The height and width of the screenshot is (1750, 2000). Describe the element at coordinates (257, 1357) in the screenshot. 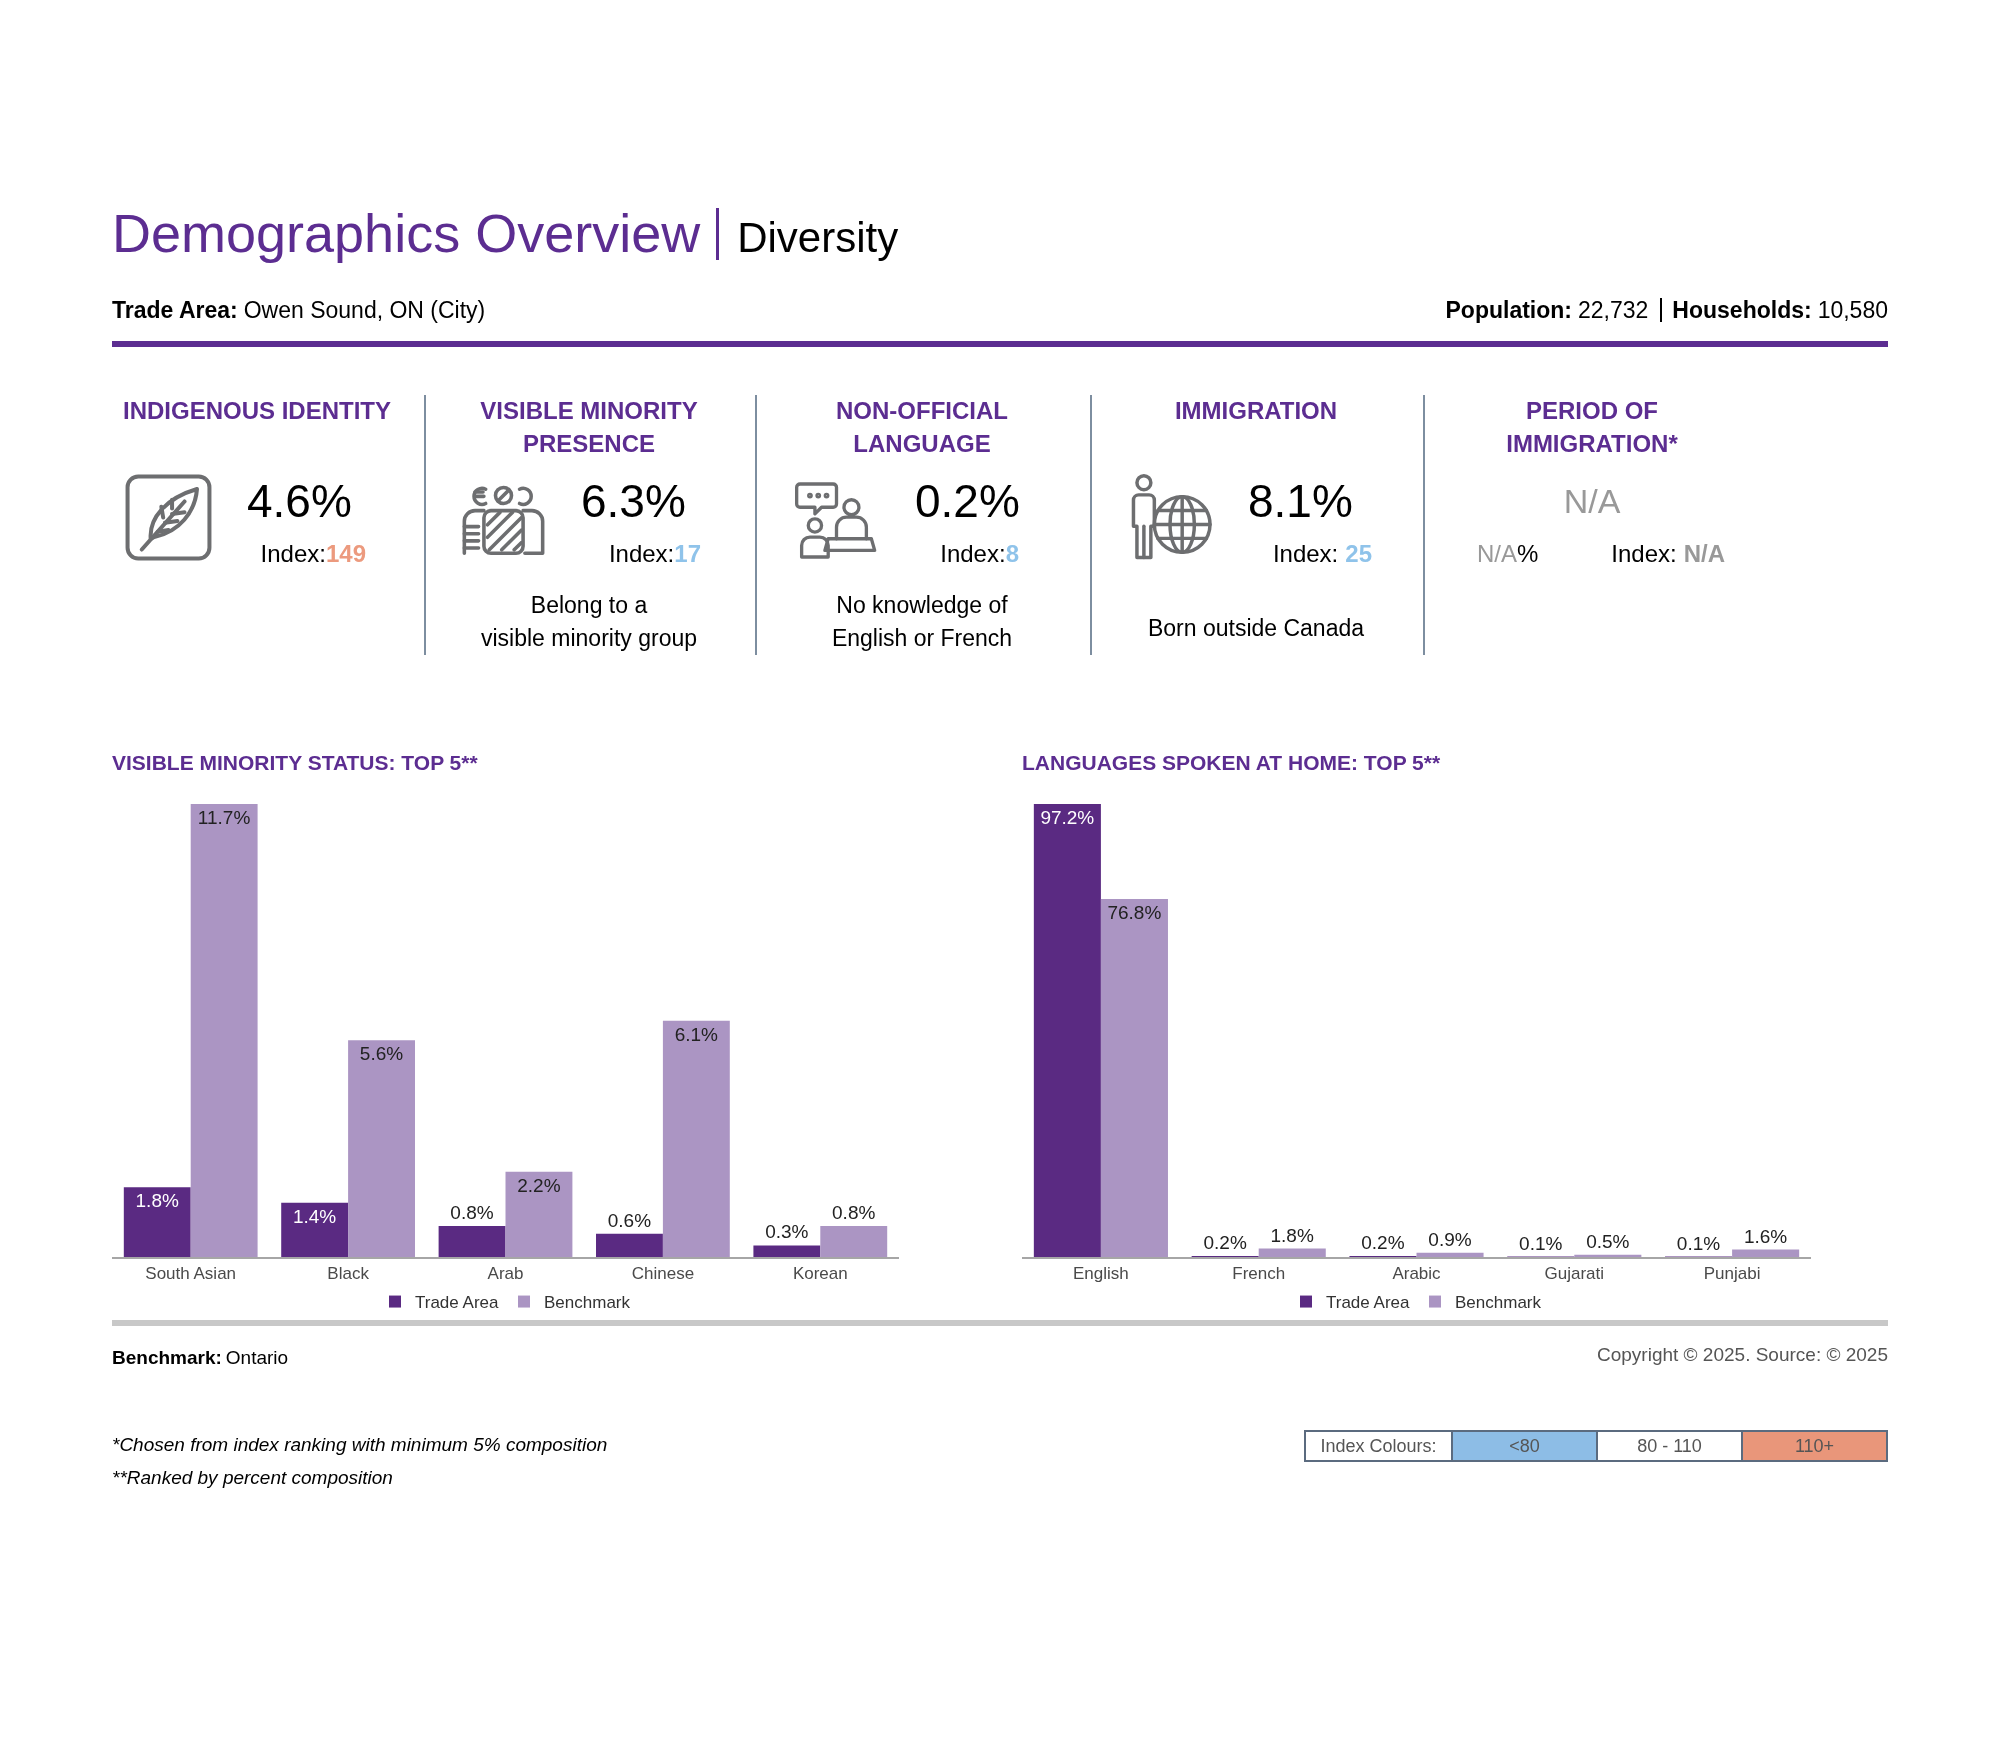

I see `text: Ontario` at that location.